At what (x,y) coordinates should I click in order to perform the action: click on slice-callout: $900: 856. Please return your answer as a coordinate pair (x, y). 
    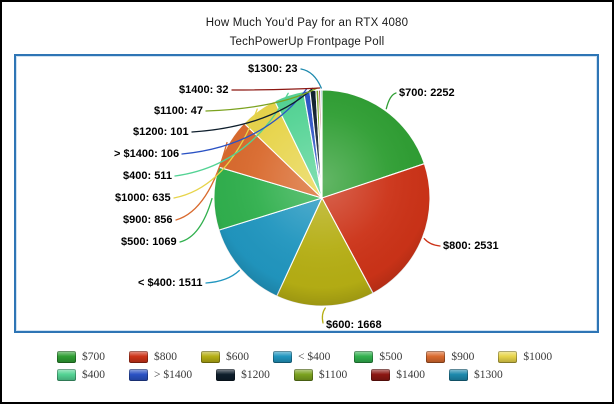
    Looking at the image, I should click on (148, 220).